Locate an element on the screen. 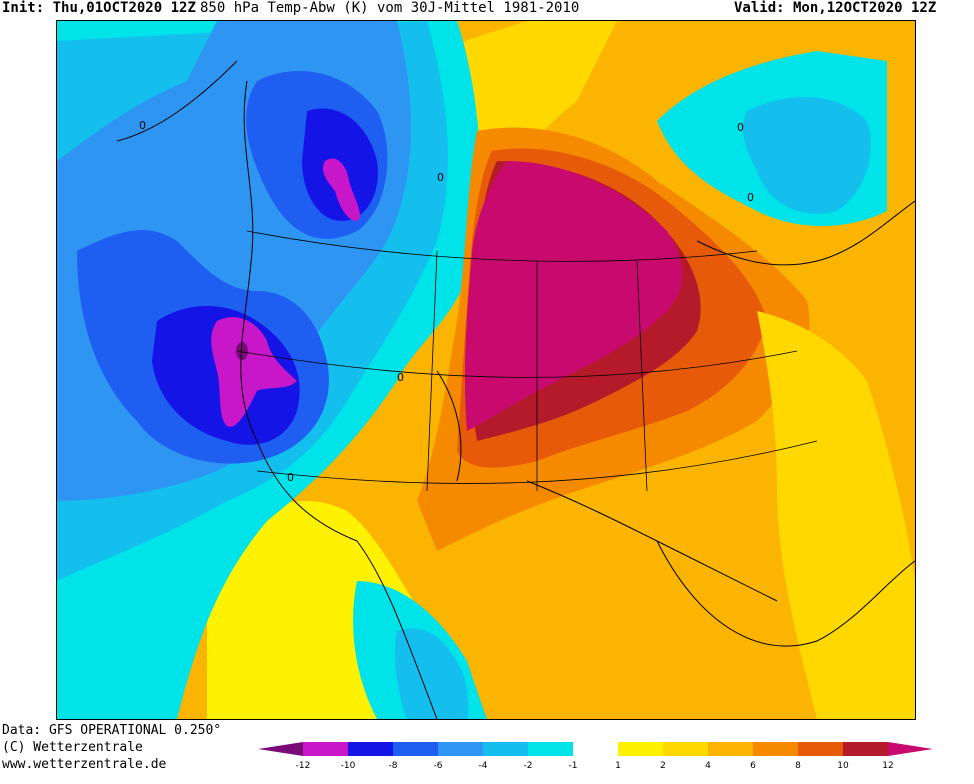 The width and height of the screenshot is (974, 784). legend-tick-label: -8 is located at coordinates (393, 766).